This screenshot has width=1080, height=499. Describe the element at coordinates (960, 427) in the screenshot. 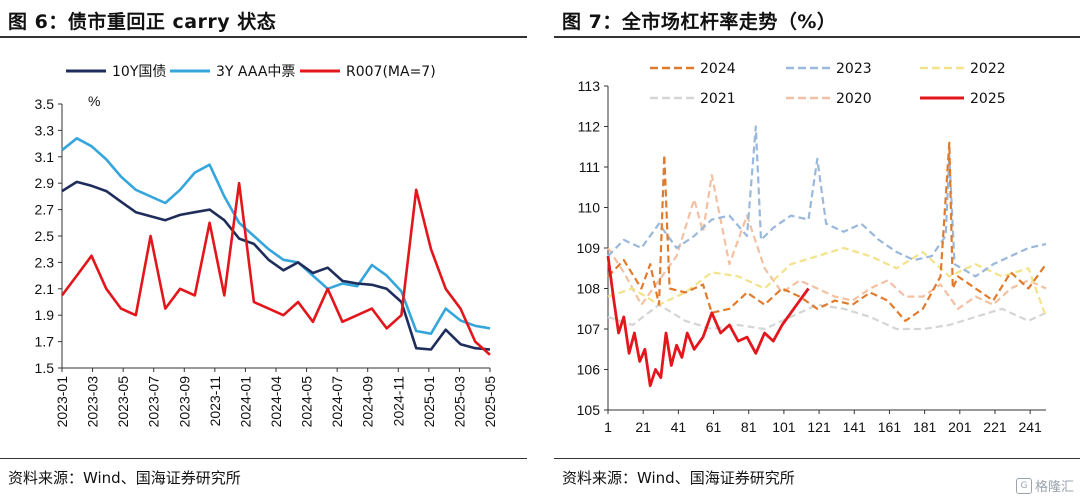

I see `x-tick-label: 201` at that location.